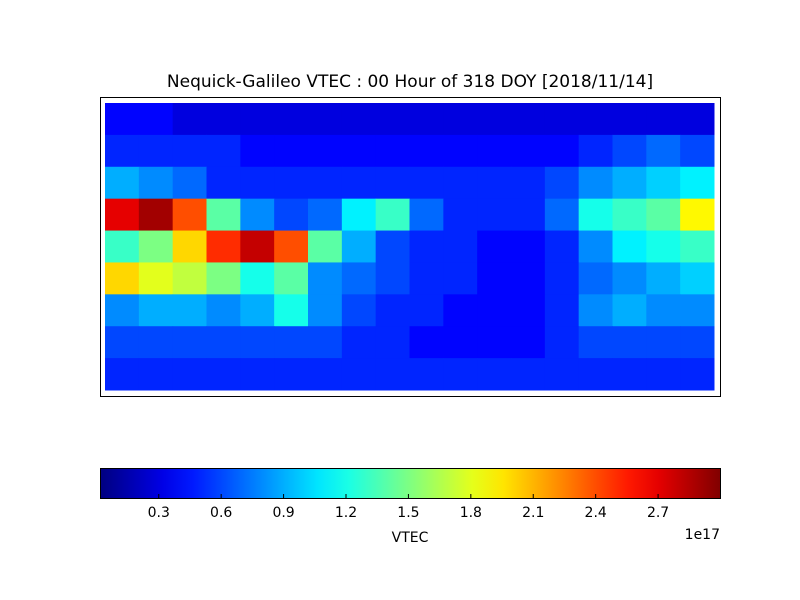 The image size is (800, 600). What do you see at coordinates (471, 513) in the screenshot?
I see `colorbar-tick-label: 1.8` at bounding box center [471, 513].